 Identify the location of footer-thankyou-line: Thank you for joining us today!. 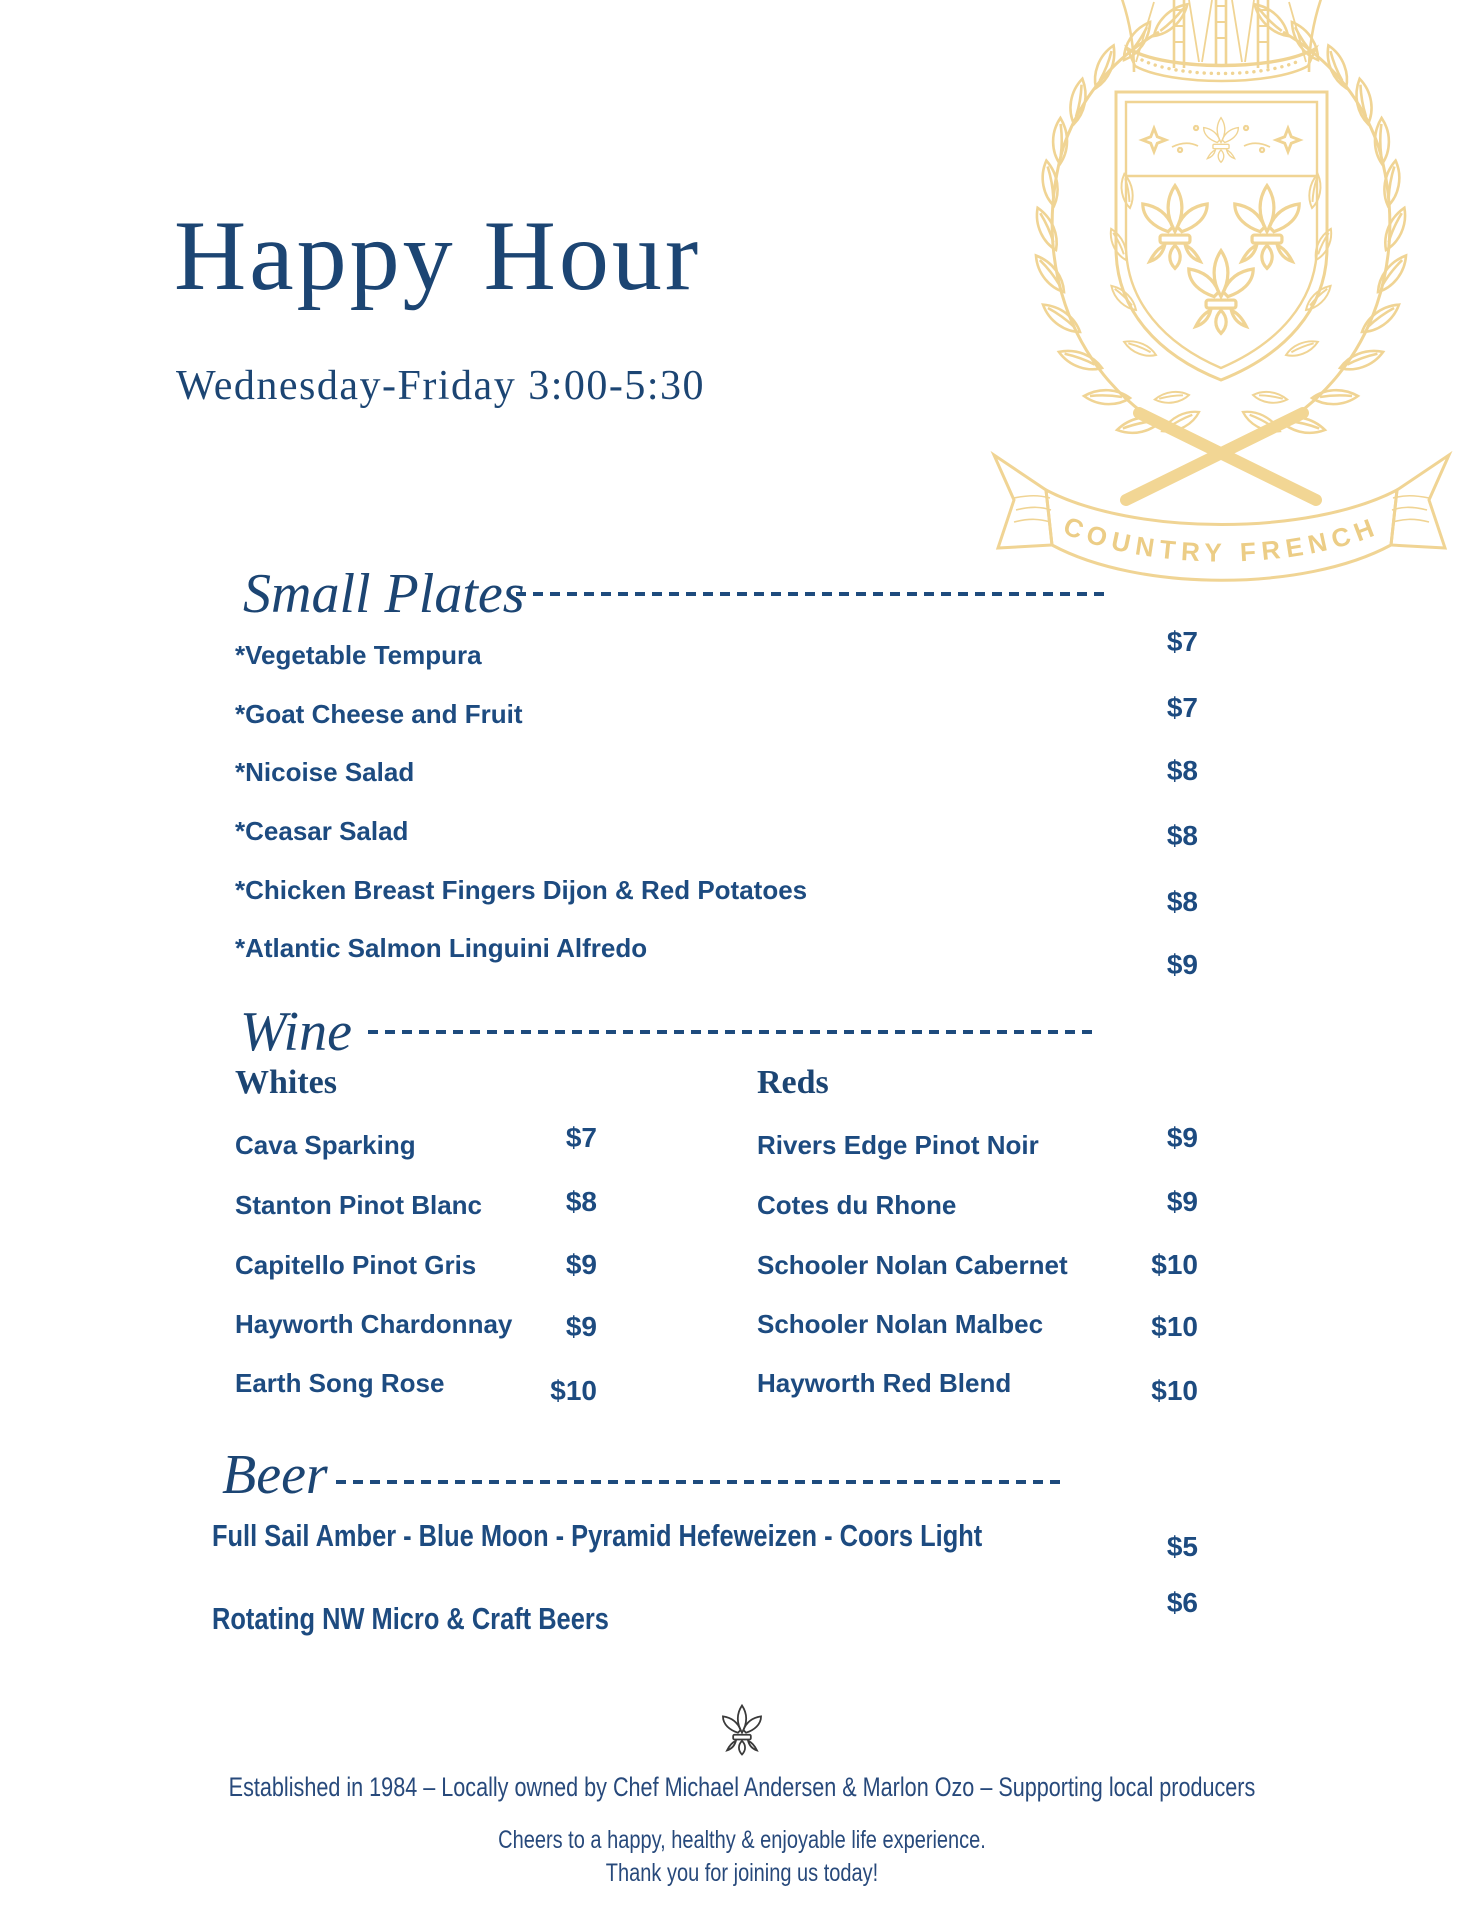
(742, 1873).